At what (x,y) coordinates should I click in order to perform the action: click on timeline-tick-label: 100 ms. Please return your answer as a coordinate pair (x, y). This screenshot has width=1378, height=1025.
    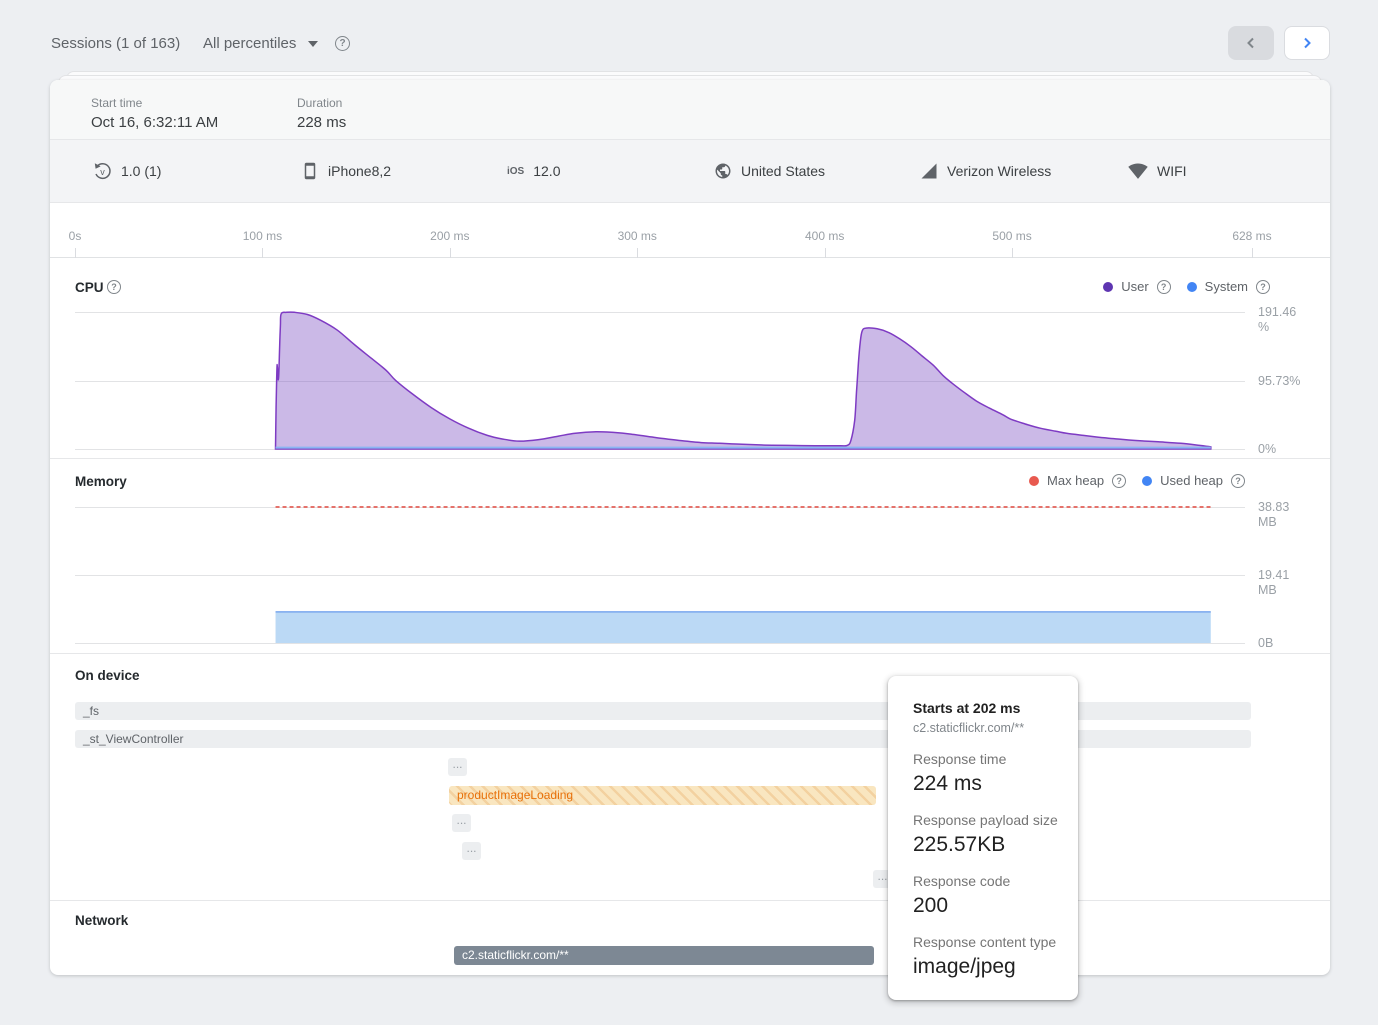
    Looking at the image, I should click on (262, 236).